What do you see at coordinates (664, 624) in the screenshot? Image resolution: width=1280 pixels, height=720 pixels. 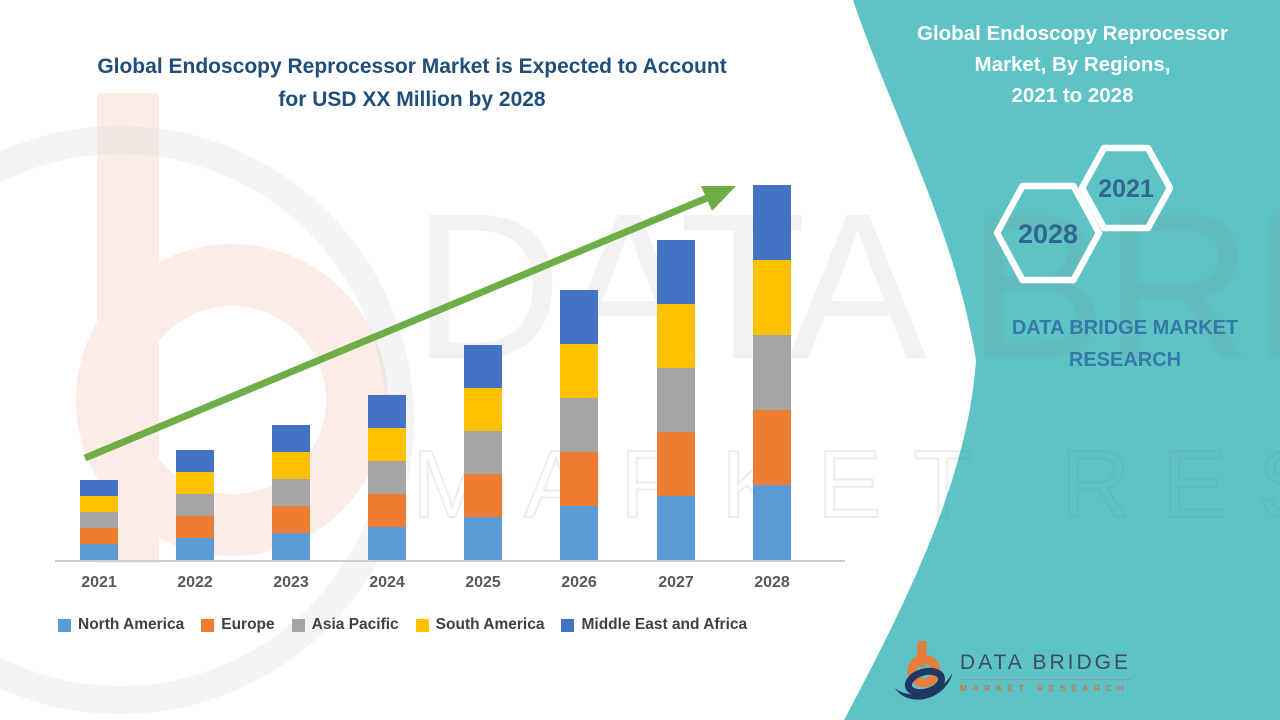 I see `legend-label: Middle East and Africa` at bounding box center [664, 624].